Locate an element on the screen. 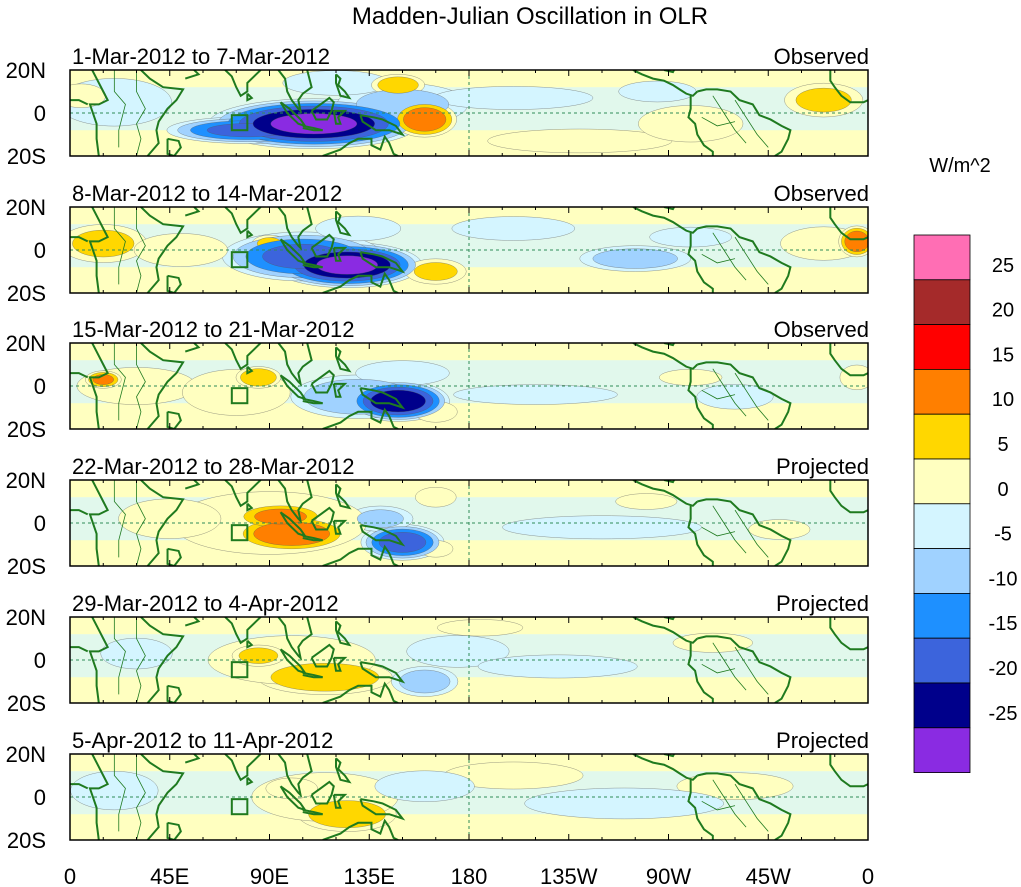 Image resolution: width=1021 pixels, height=887 pixels. panel-2: 20N 0 20S 8-Mar-2012 to 14-Mar-2012 Observed is located at coordinates (437, 243).